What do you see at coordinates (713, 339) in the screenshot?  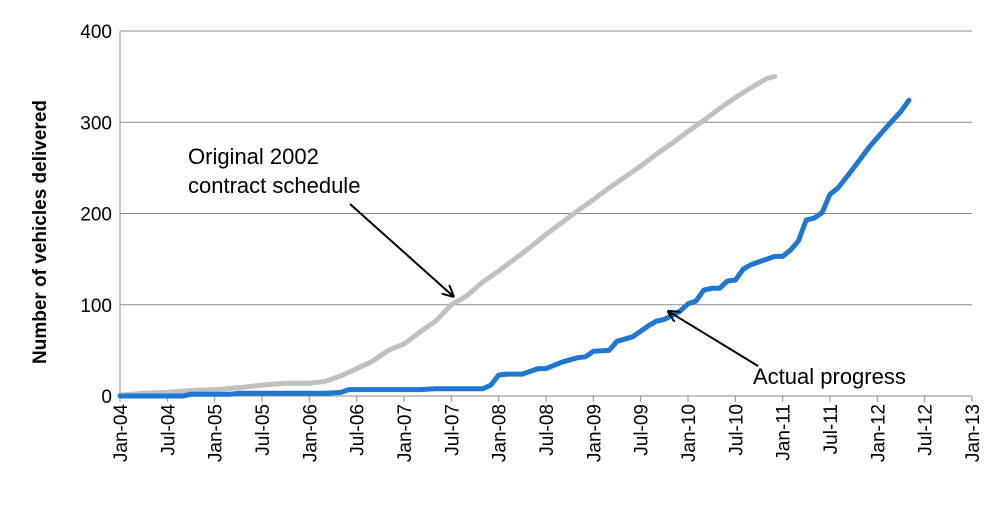 I see `annotation-arrow-actual` at bounding box center [713, 339].